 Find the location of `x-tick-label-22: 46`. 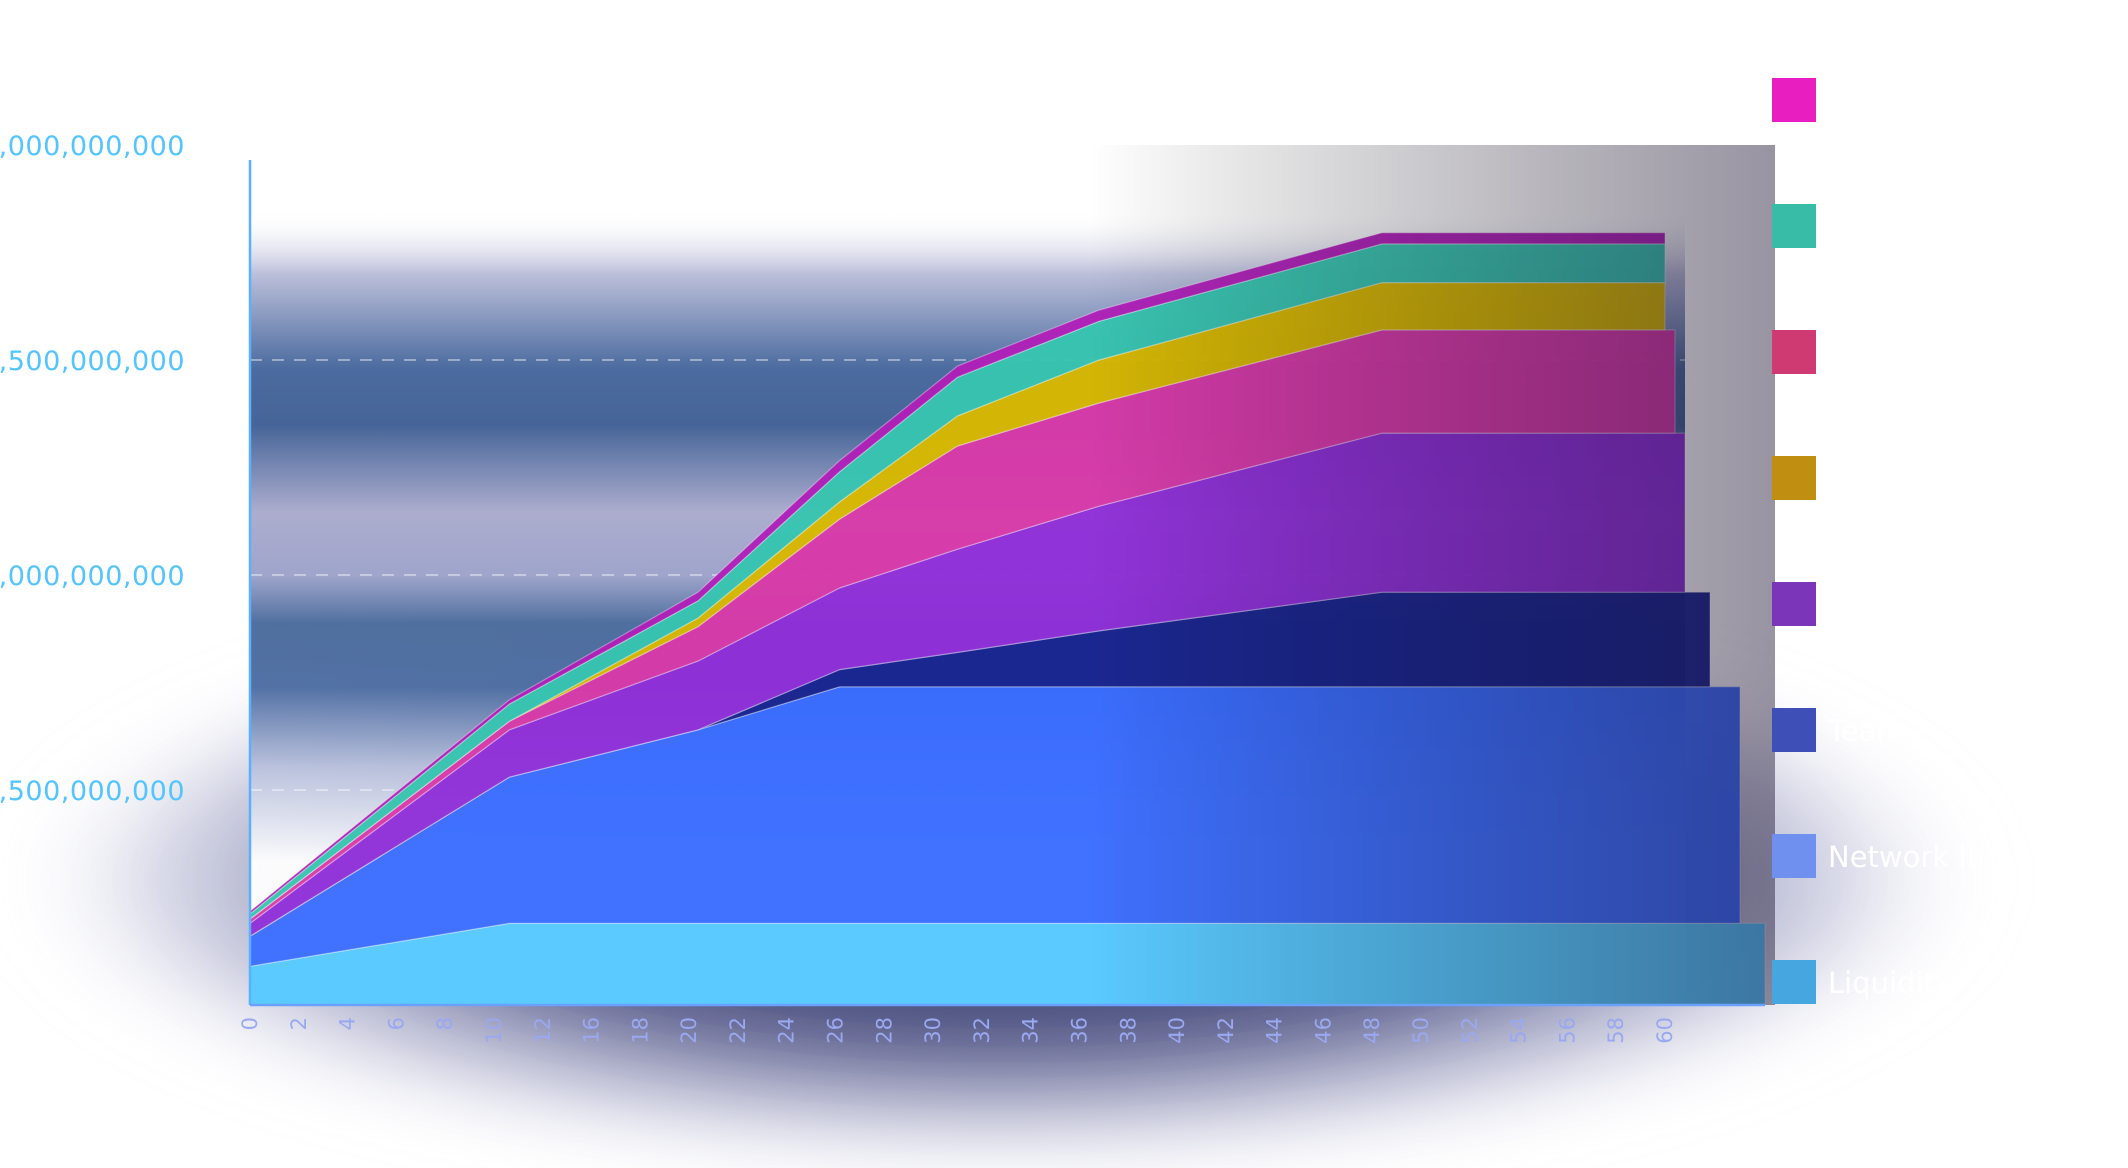

x-tick-label-22: 46 is located at coordinates (1323, 1030).